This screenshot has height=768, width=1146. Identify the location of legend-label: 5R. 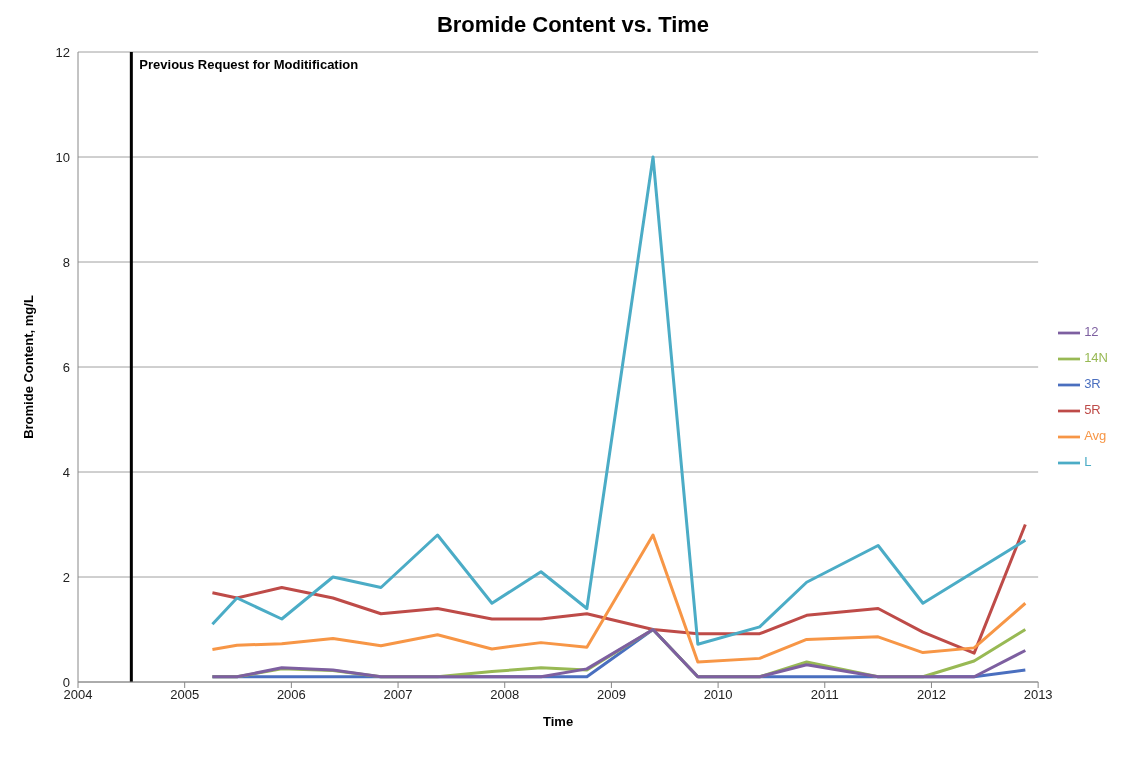
(1092, 409).